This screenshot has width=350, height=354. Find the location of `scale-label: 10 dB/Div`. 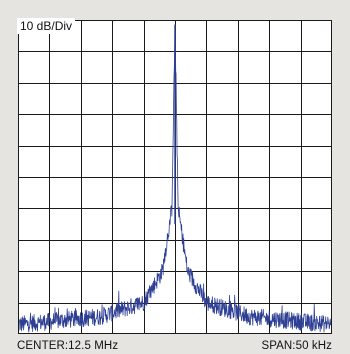

scale-label: 10 dB/Div is located at coordinates (46, 26).